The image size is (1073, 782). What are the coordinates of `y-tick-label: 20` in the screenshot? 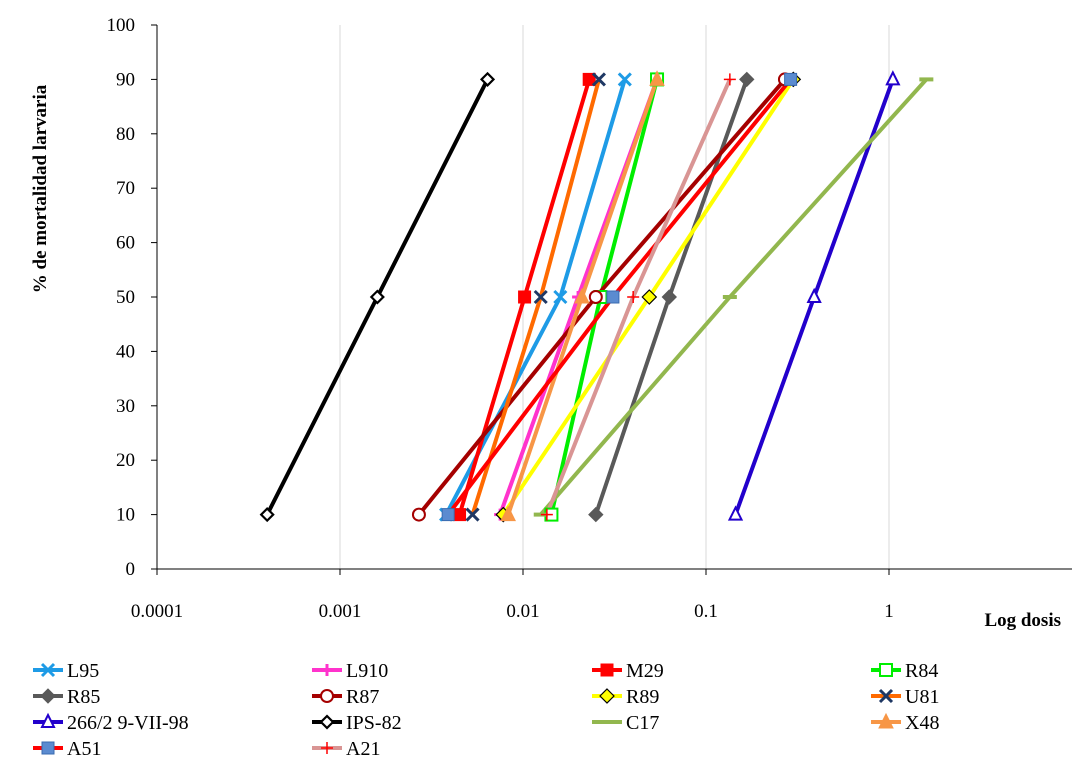 It's located at (125, 460).